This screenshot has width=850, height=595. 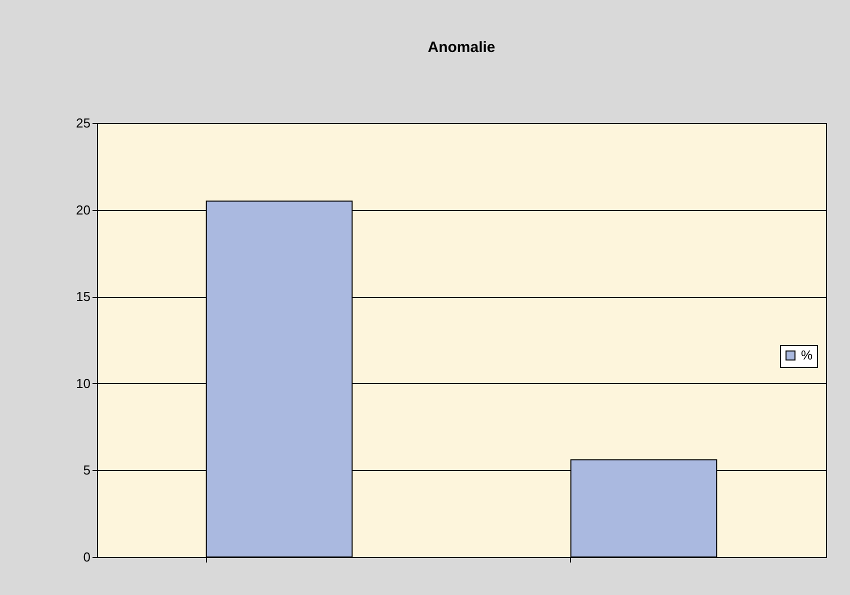 What do you see at coordinates (86, 470) in the screenshot?
I see `y-tick-label: 5` at bounding box center [86, 470].